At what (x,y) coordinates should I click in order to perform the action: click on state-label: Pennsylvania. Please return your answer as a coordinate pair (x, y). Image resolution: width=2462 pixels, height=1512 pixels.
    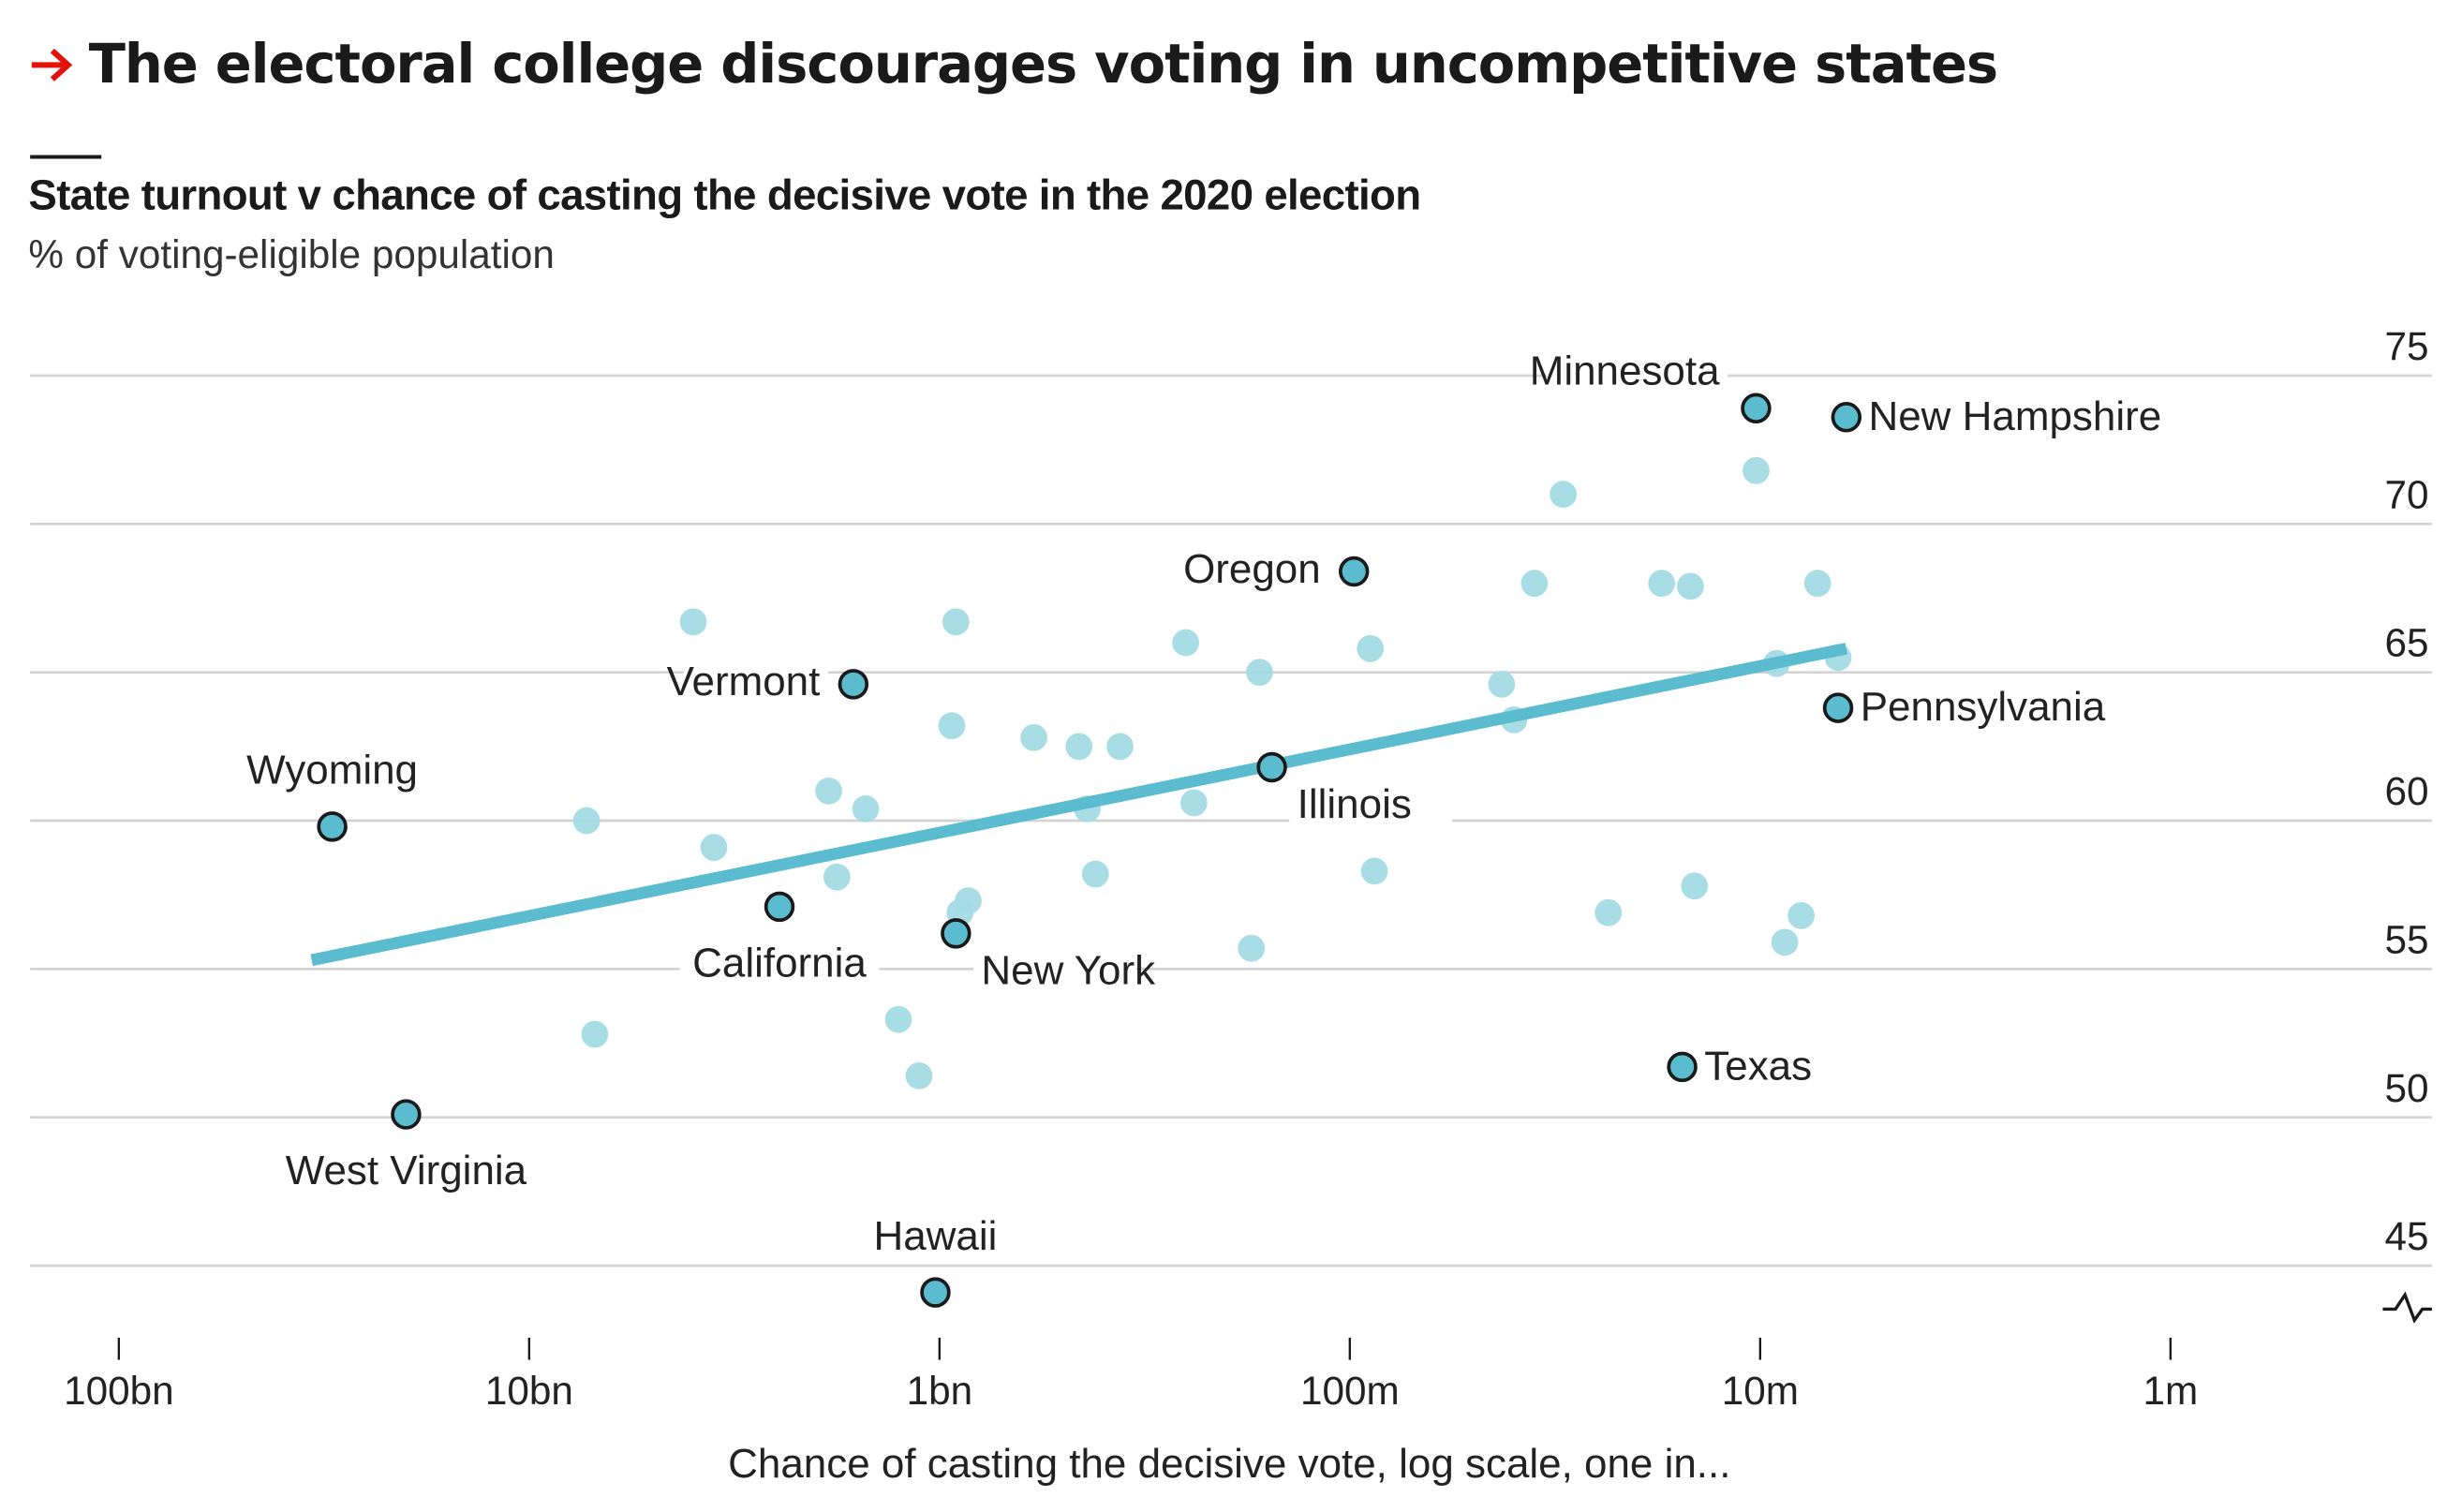
    Looking at the image, I should click on (1984, 707).